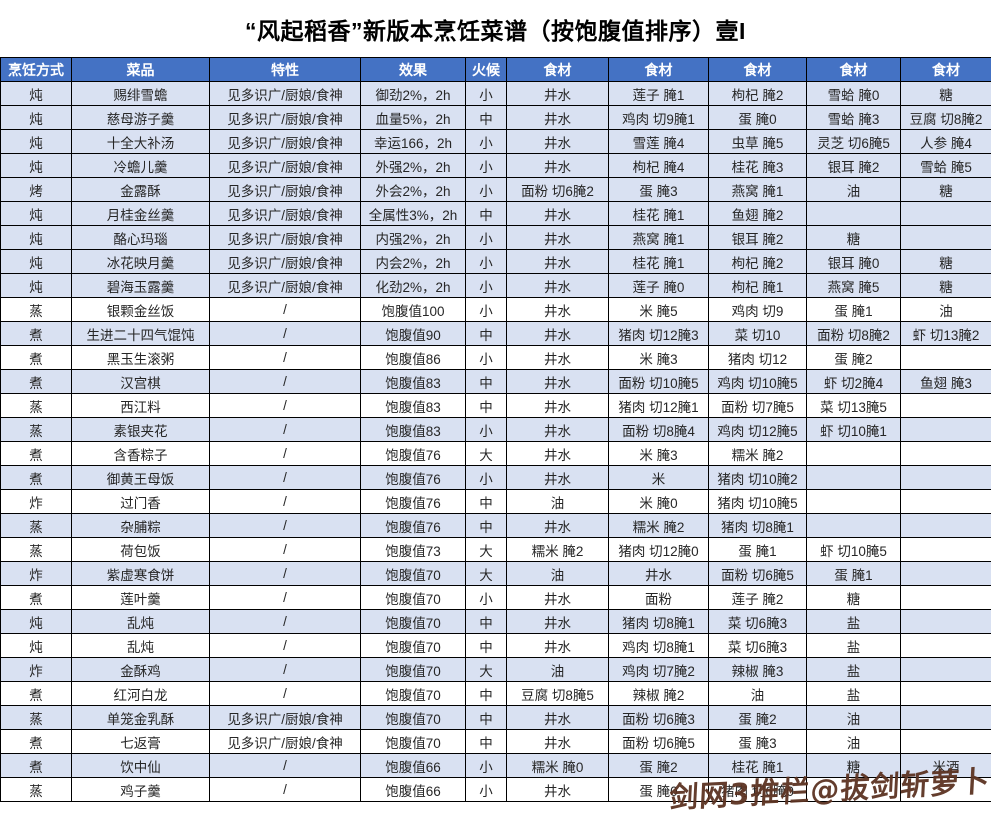 Image resolution: width=991 pixels, height=817 pixels. What do you see at coordinates (141, 550) in the screenshot?
I see `table-cell: 荷包饭` at bounding box center [141, 550].